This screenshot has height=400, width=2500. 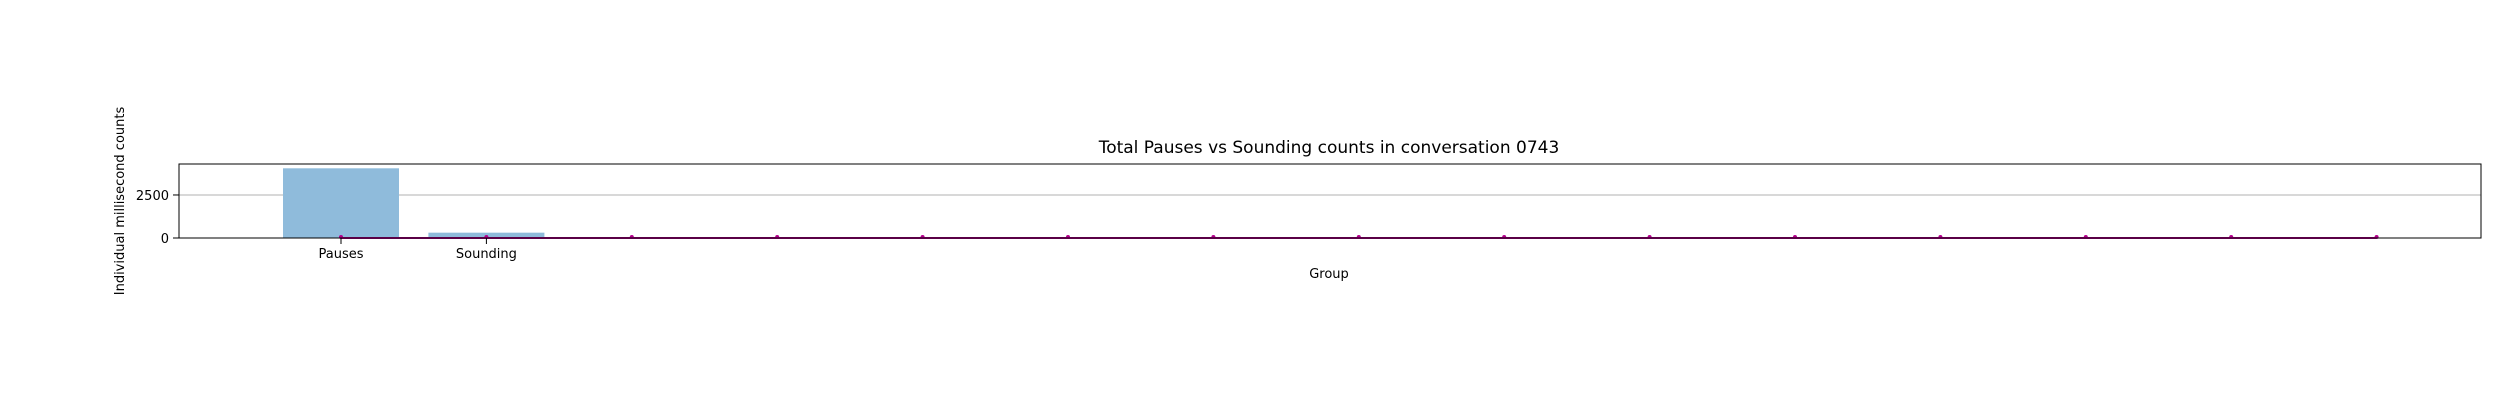 What do you see at coordinates (120, 201) in the screenshot?
I see `y-axis-label: Individual millisecond counts` at bounding box center [120, 201].